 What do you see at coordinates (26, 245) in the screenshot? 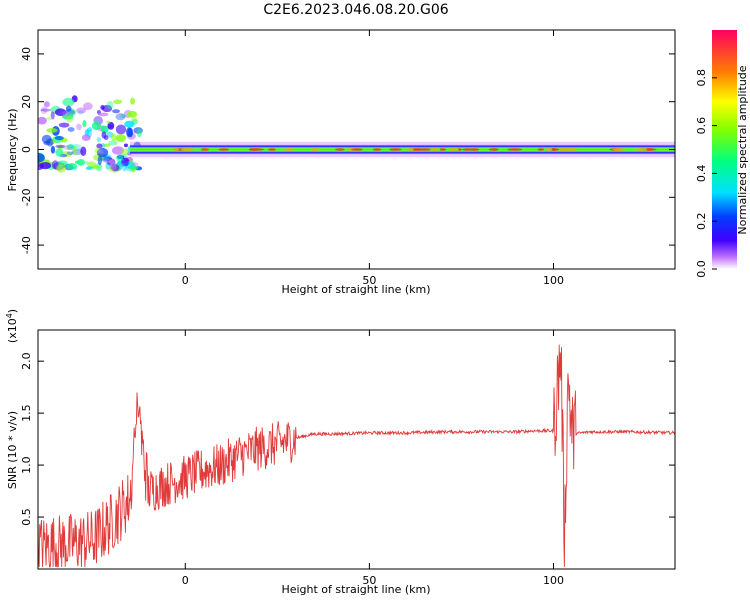
I see `spectrogram-y-tick-label: -40` at bounding box center [26, 245].